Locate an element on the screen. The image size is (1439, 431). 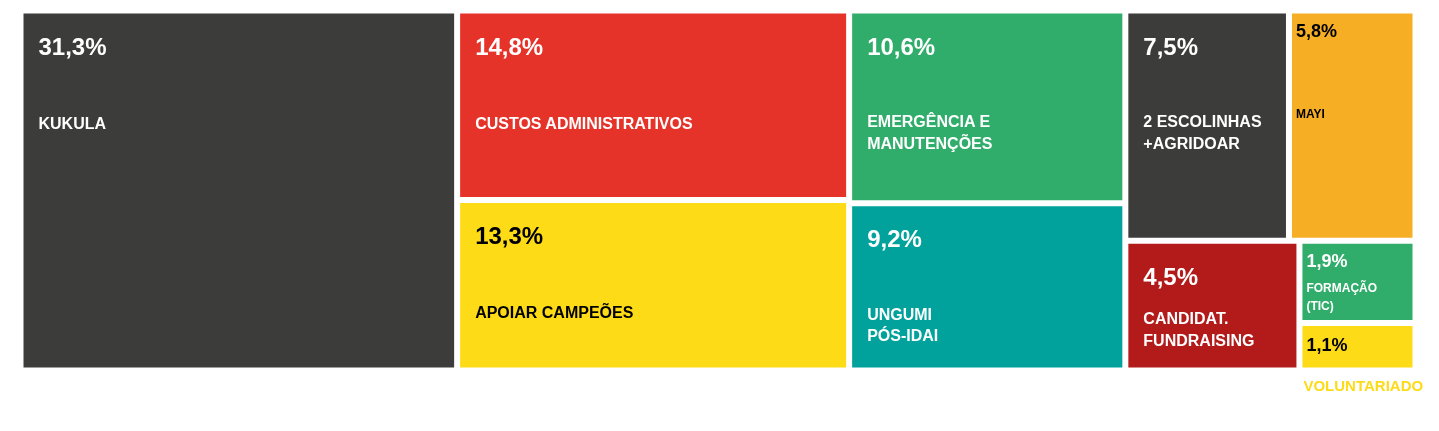
data-label: 1,9% is located at coordinates (1327, 260).